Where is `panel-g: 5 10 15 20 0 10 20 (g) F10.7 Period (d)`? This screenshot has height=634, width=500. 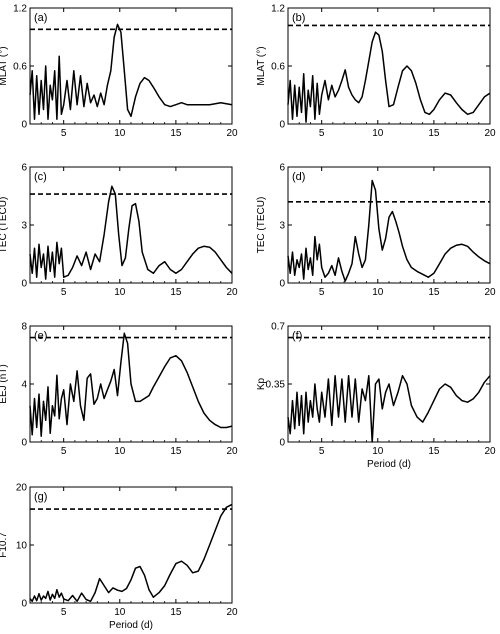 panel-g: 5 10 15 20 0 10 20 (g) F10.7 Period (d) is located at coordinates (119, 557).